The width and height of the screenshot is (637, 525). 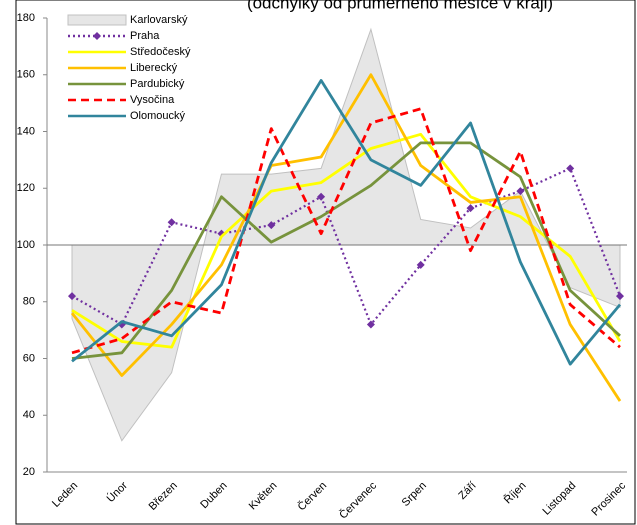 What do you see at coordinates (608, 498) in the screenshot?
I see `x-tick-label: Prosinec` at bounding box center [608, 498].